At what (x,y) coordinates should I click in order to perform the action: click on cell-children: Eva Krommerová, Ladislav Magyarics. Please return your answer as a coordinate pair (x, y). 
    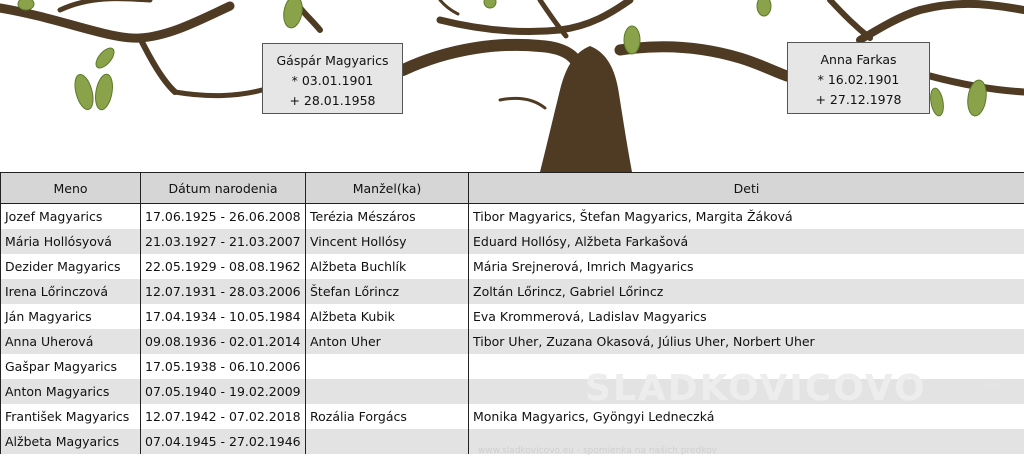
    Looking at the image, I should click on (746, 316).